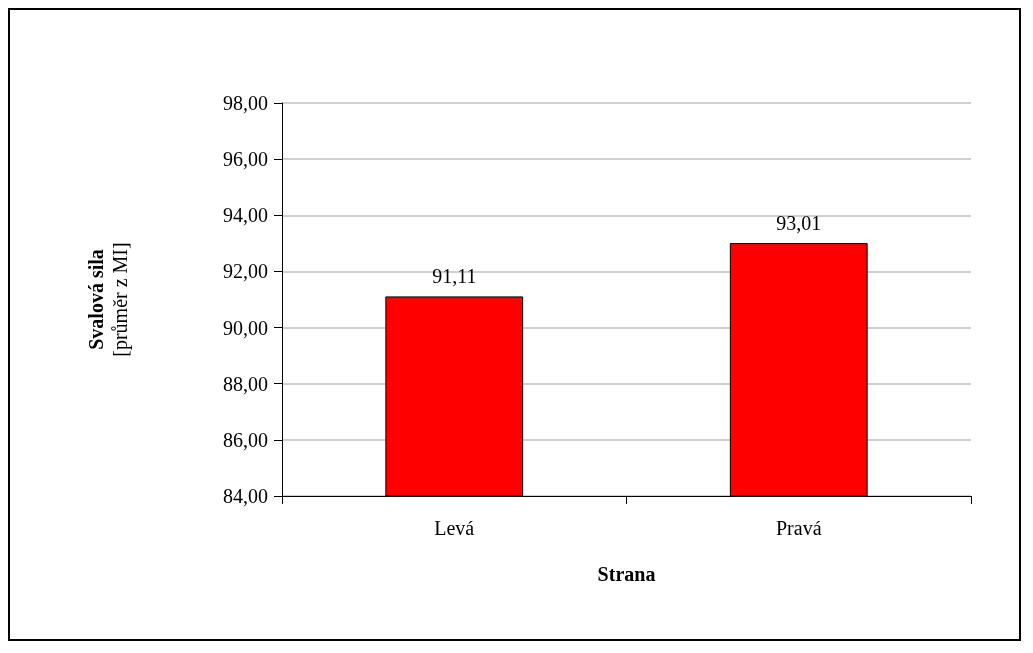  What do you see at coordinates (245, 215) in the screenshot?
I see `y-tick-label: 94,00` at bounding box center [245, 215].